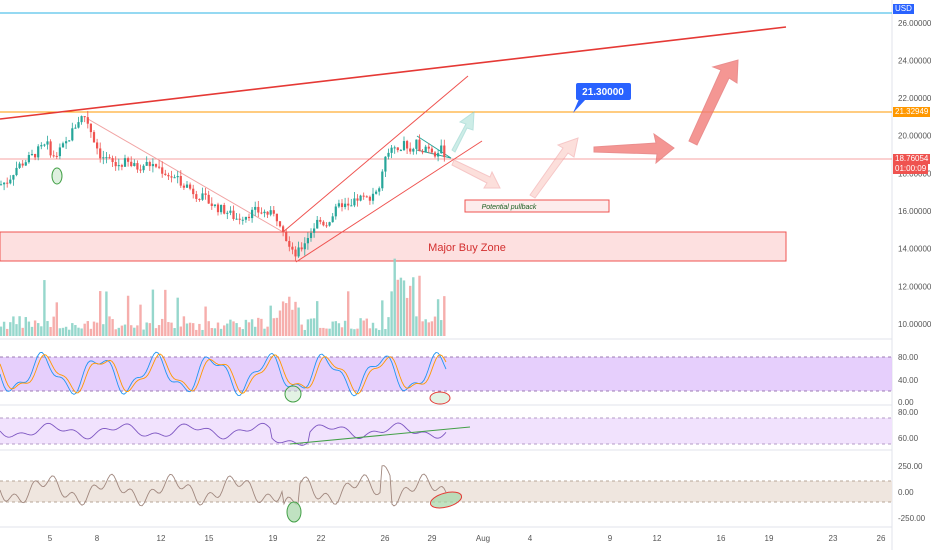 The image size is (932, 550). What do you see at coordinates (915, 249) in the screenshot?
I see `price-tick: 14.00000` at bounding box center [915, 249].